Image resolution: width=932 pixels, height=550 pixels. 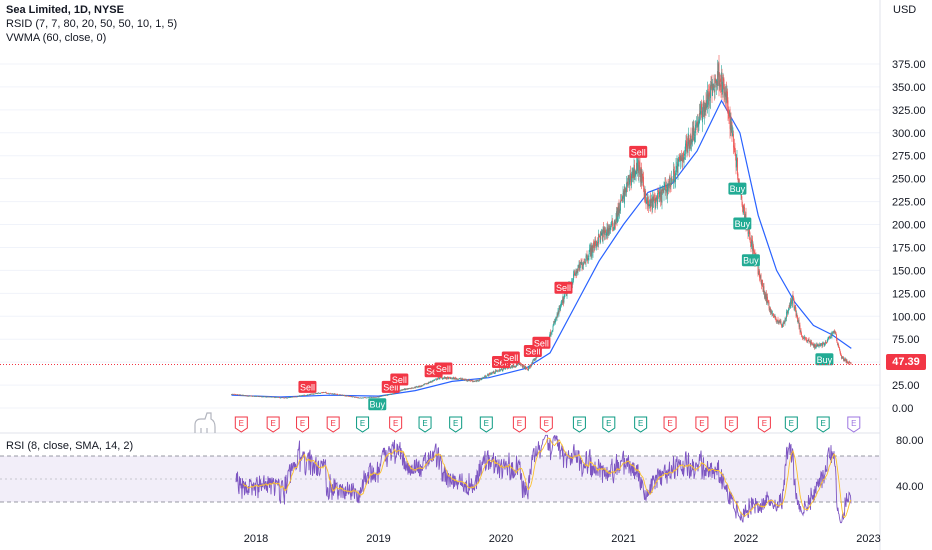 I want to click on earnings-marker-shape, so click(x=670, y=424).